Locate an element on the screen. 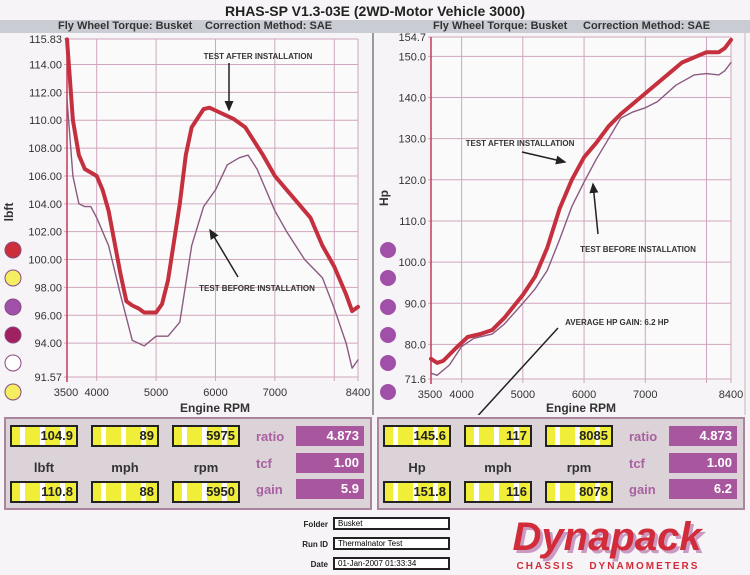 This screenshot has width=750, height=575. y-tick-label: 110.0 is located at coordinates (412, 222).